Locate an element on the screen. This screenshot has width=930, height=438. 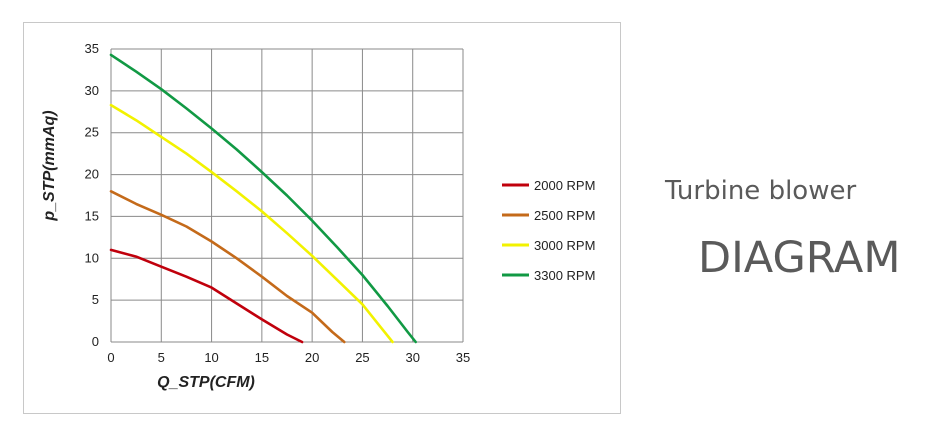
y-tick-label: 25 is located at coordinates (92, 132).